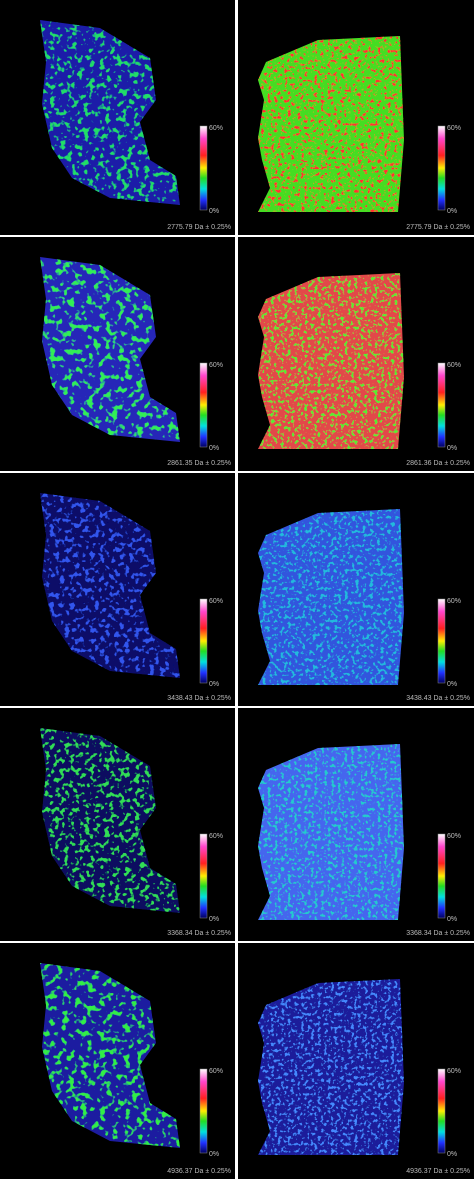 Image resolution: width=474 pixels, height=1179 pixels. What do you see at coordinates (199, 463) in the screenshot?
I see `mass-label: 2861.35 Da ± 0.25%` at bounding box center [199, 463].